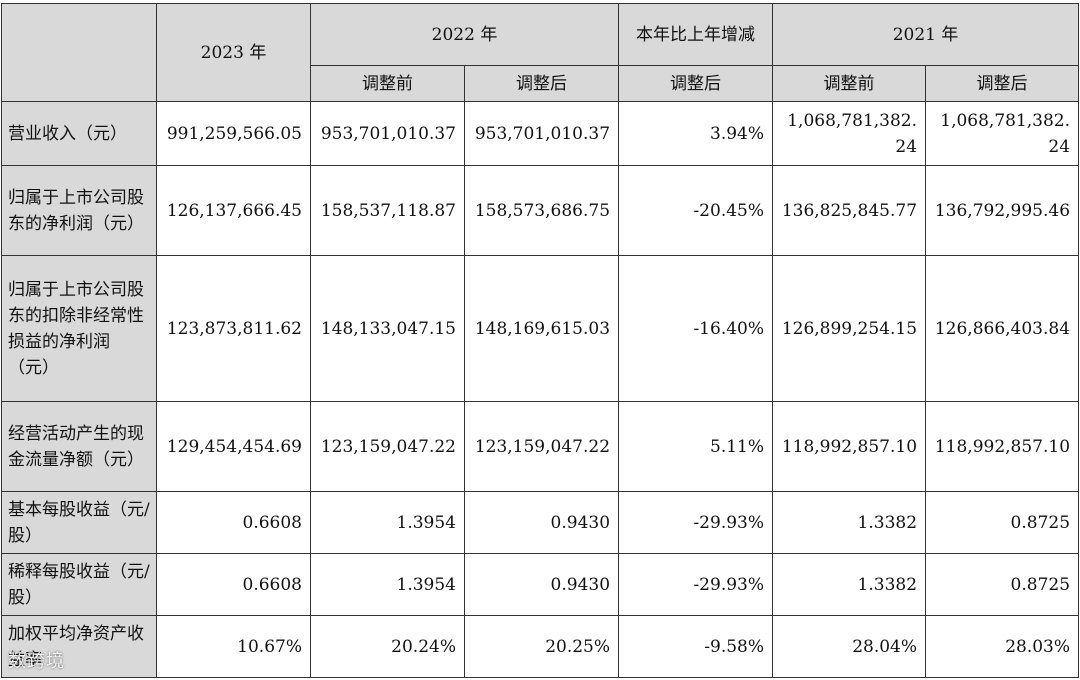  I want to click on cell-v2021-after: 126,866,403.84, so click(1002, 328).